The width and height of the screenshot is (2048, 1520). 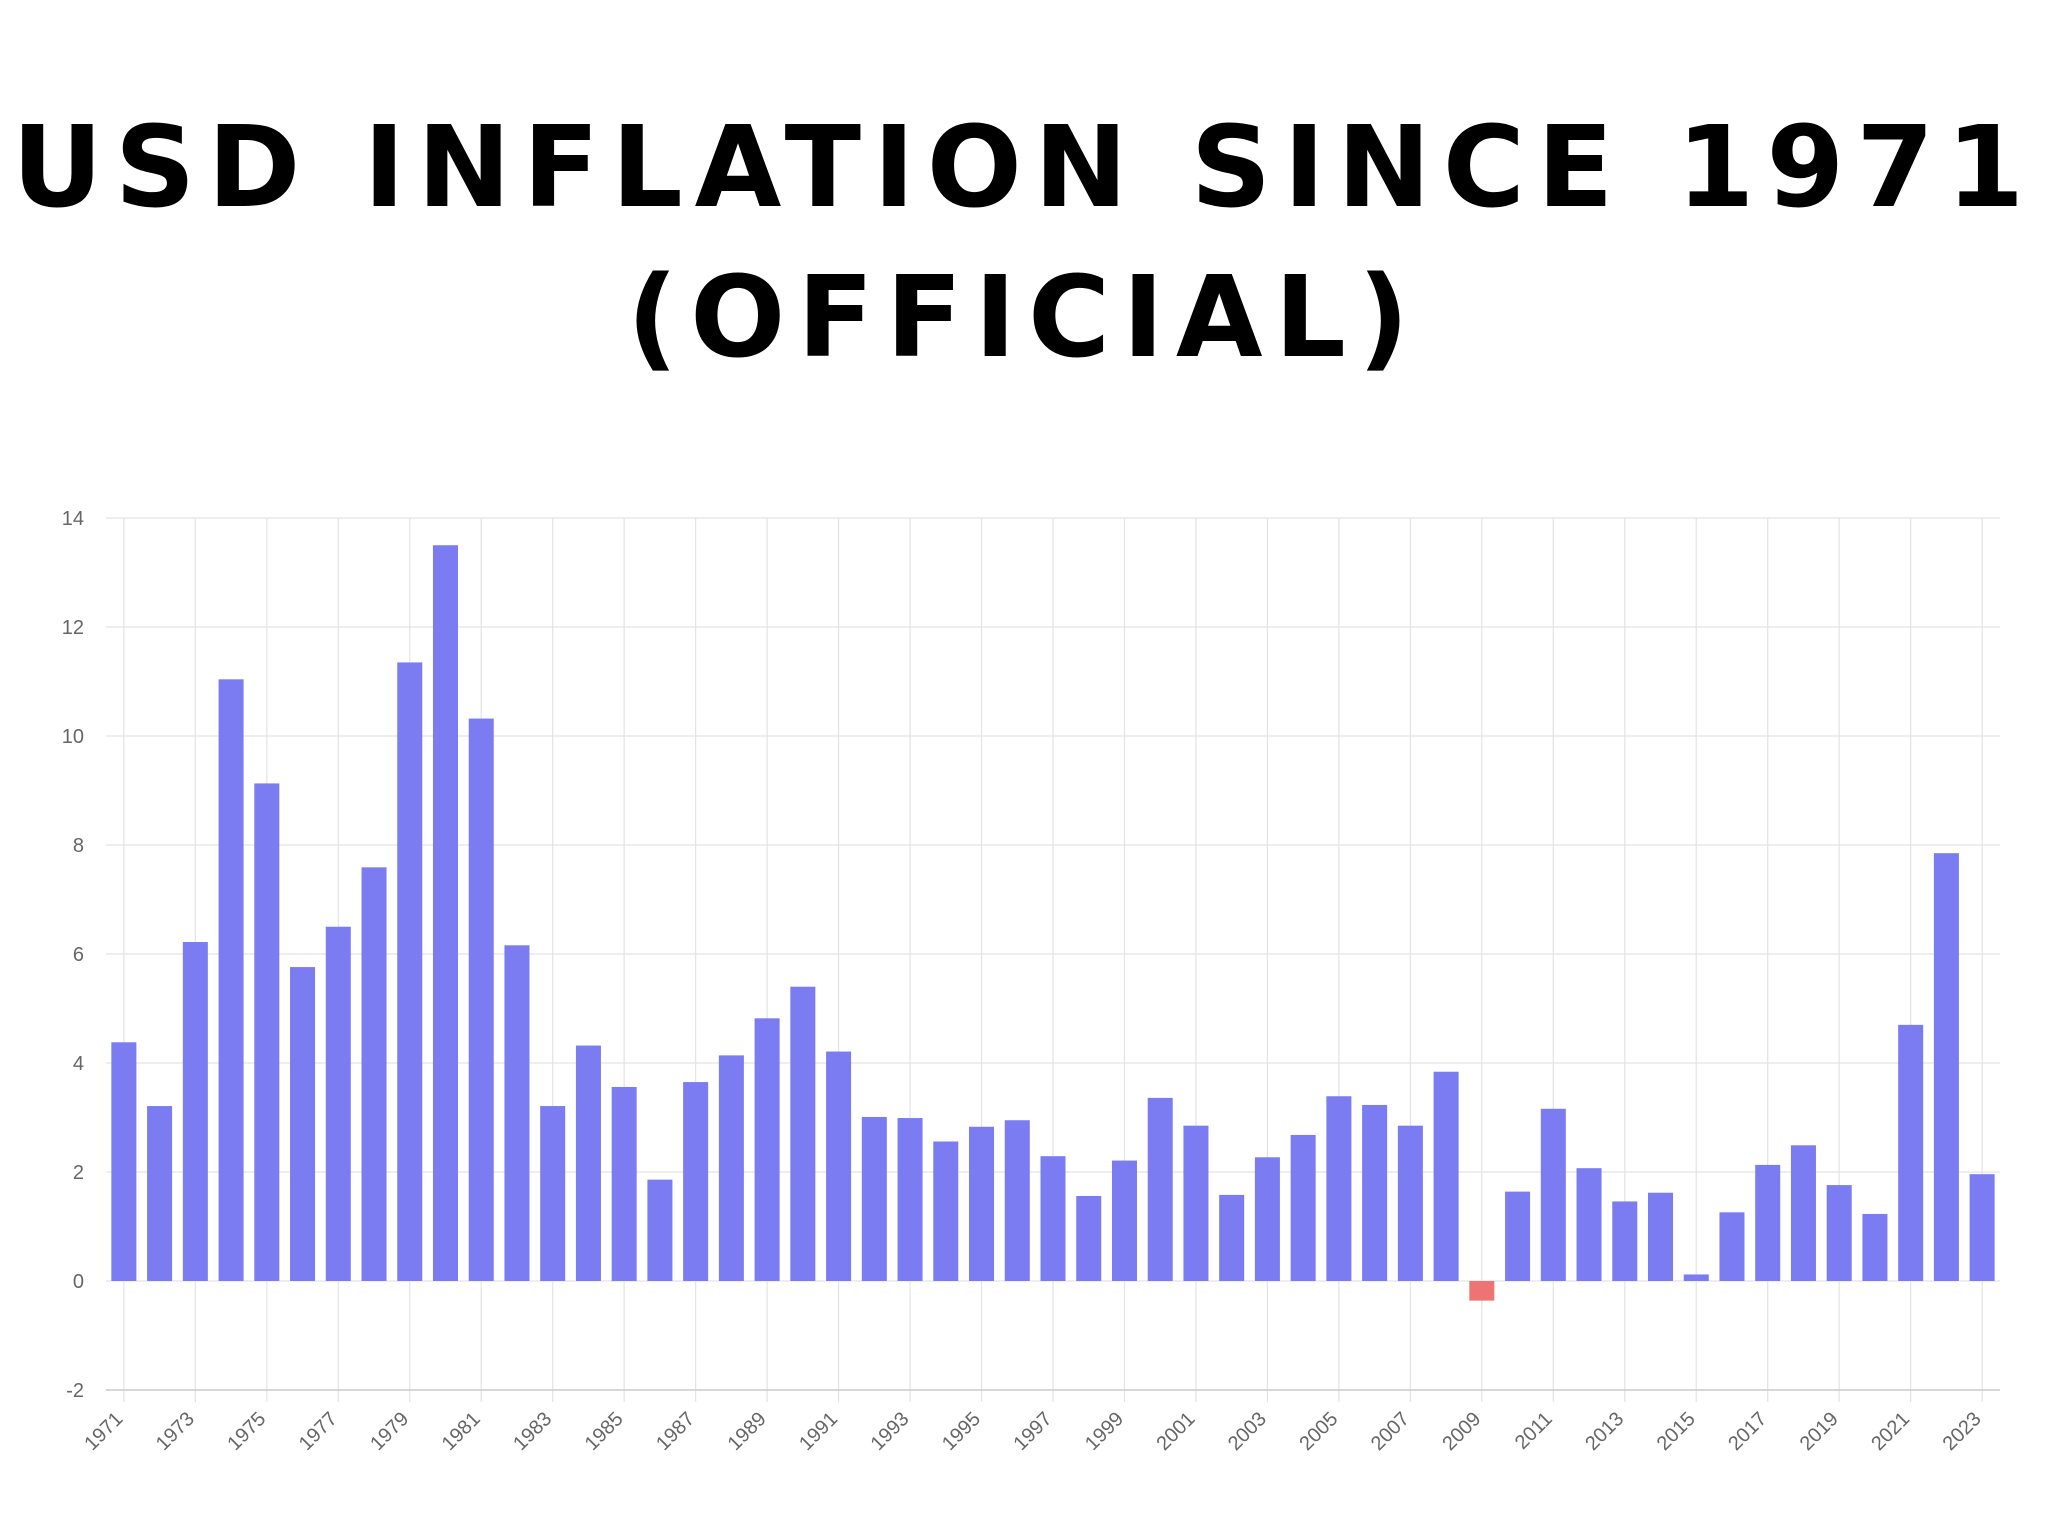 What do you see at coordinates (303, 1124) in the screenshot?
I see `bar-1976` at bounding box center [303, 1124].